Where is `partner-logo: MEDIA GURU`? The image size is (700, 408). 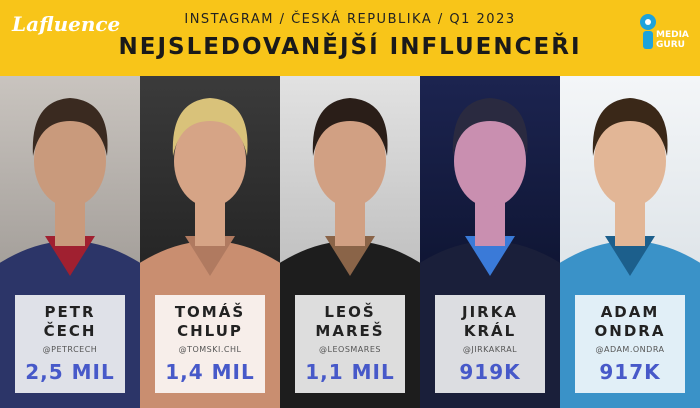 partner-logo: MEDIA GURU is located at coordinates (665, 34).